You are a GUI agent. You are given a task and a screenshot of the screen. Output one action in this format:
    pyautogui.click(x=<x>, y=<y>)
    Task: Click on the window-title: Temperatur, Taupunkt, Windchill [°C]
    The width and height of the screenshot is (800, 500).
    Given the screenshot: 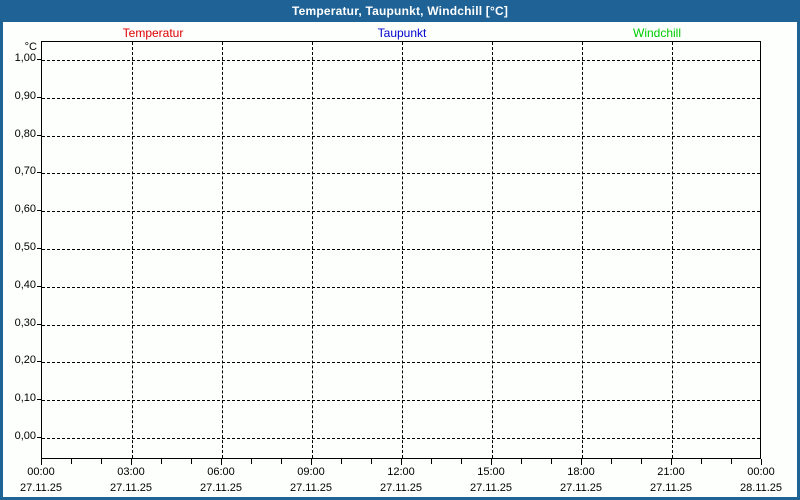 What is the action you would take?
    pyautogui.click(x=400, y=11)
    